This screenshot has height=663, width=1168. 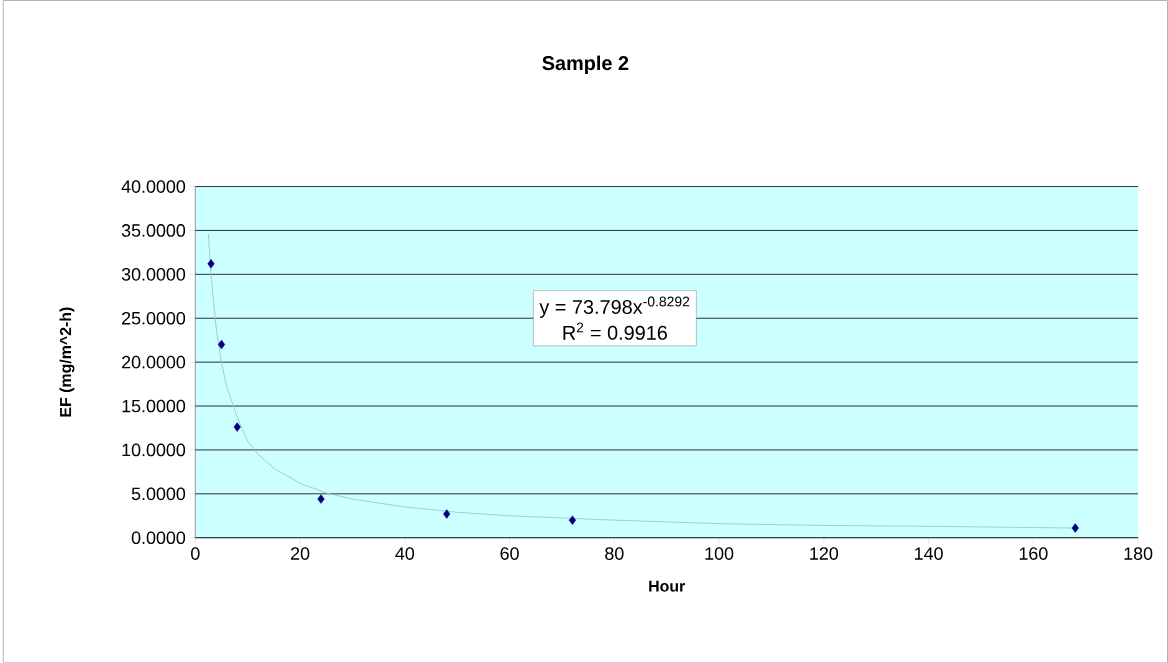 What do you see at coordinates (1138, 553) in the screenshot?
I see `x-tick-label: 180` at bounding box center [1138, 553].